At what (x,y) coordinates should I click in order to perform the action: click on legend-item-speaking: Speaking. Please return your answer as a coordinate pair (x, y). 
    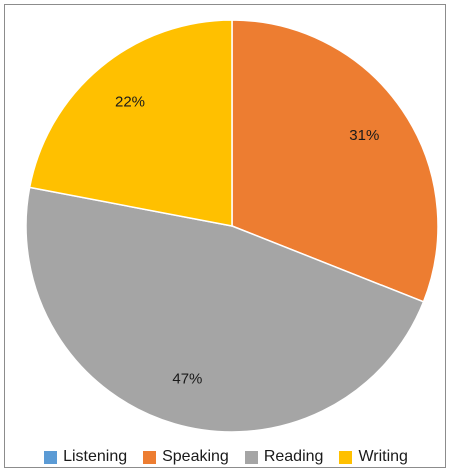
    Looking at the image, I should click on (186, 457).